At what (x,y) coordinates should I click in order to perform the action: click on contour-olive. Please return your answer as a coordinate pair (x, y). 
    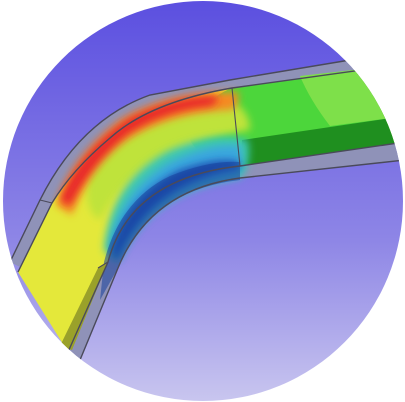
    Looking at the image, I should click on (84, 306).